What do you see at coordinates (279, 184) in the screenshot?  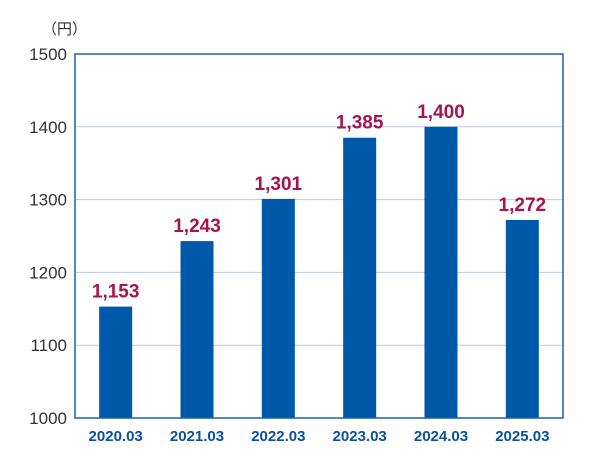 I see `data-label: 1,301` at bounding box center [279, 184].